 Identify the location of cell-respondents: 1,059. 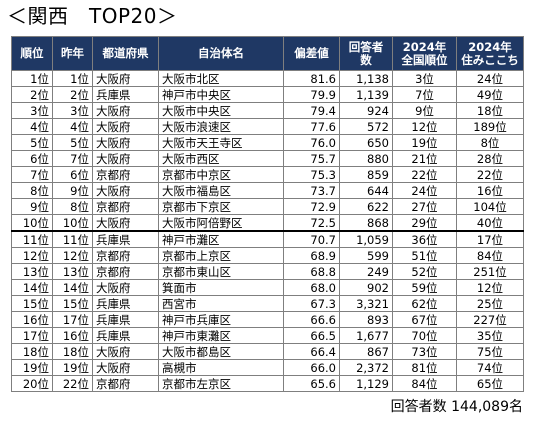
(366, 239).